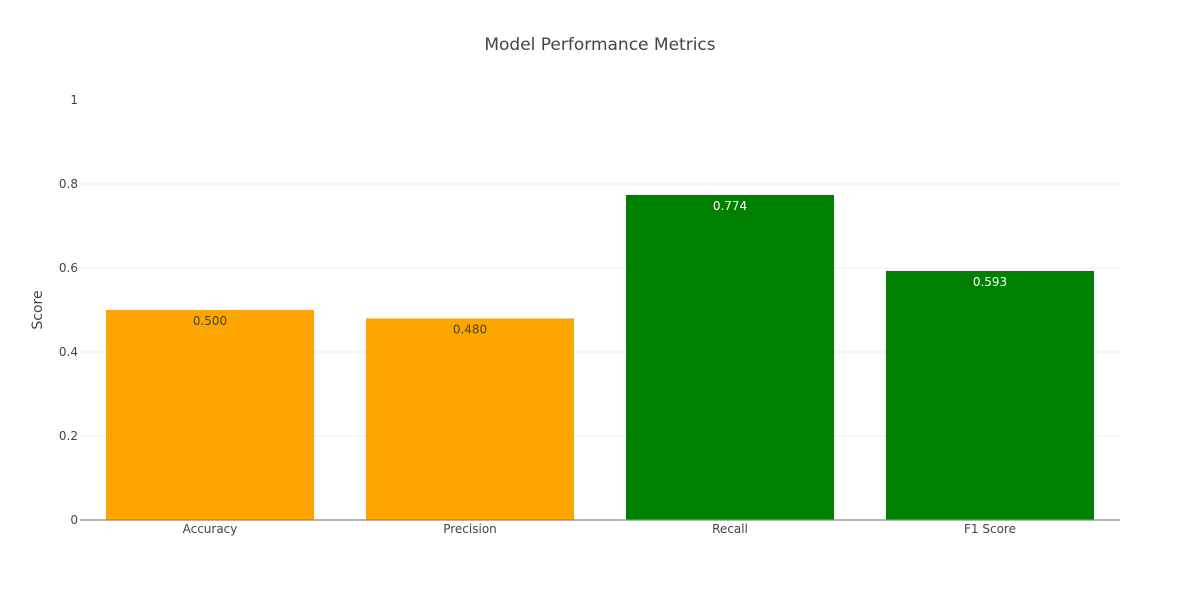 The width and height of the screenshot is (1200, 600). Describe the element at coordinates (470, 329) in the screenshot. I see `bar-value-label: 0.480` at that location.